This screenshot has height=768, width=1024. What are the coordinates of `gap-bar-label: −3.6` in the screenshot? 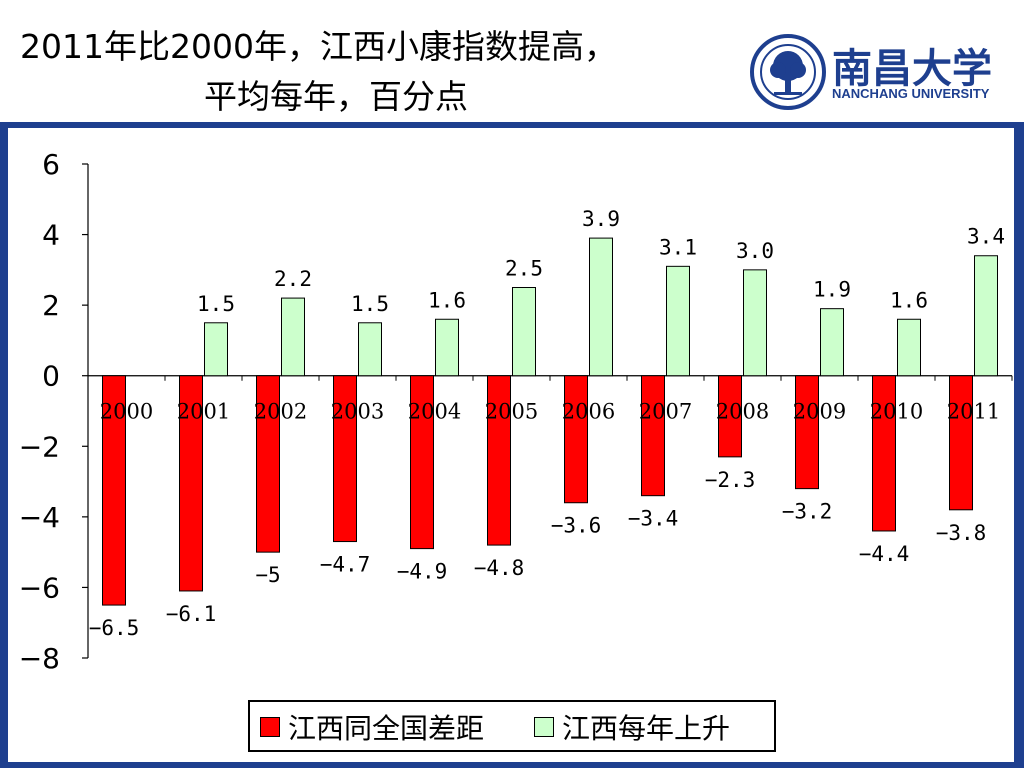 It's located at (576, 526).